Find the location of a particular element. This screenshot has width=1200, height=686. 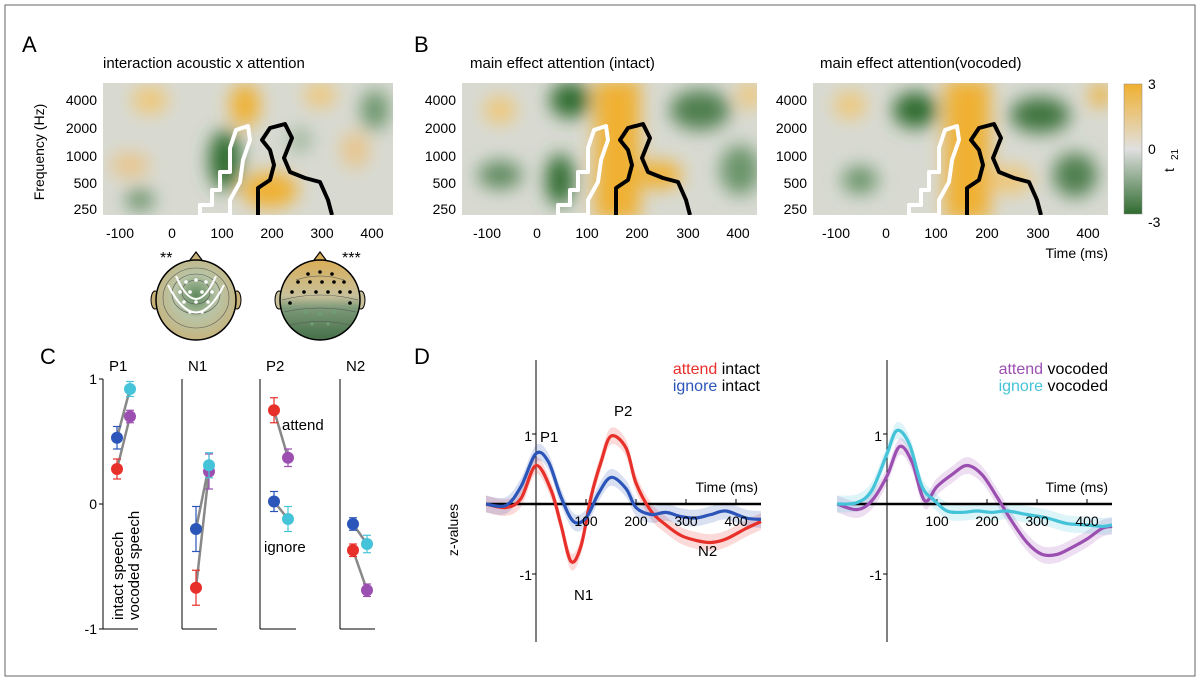

panel-letter-b: B is located at coordinates (421, 44).